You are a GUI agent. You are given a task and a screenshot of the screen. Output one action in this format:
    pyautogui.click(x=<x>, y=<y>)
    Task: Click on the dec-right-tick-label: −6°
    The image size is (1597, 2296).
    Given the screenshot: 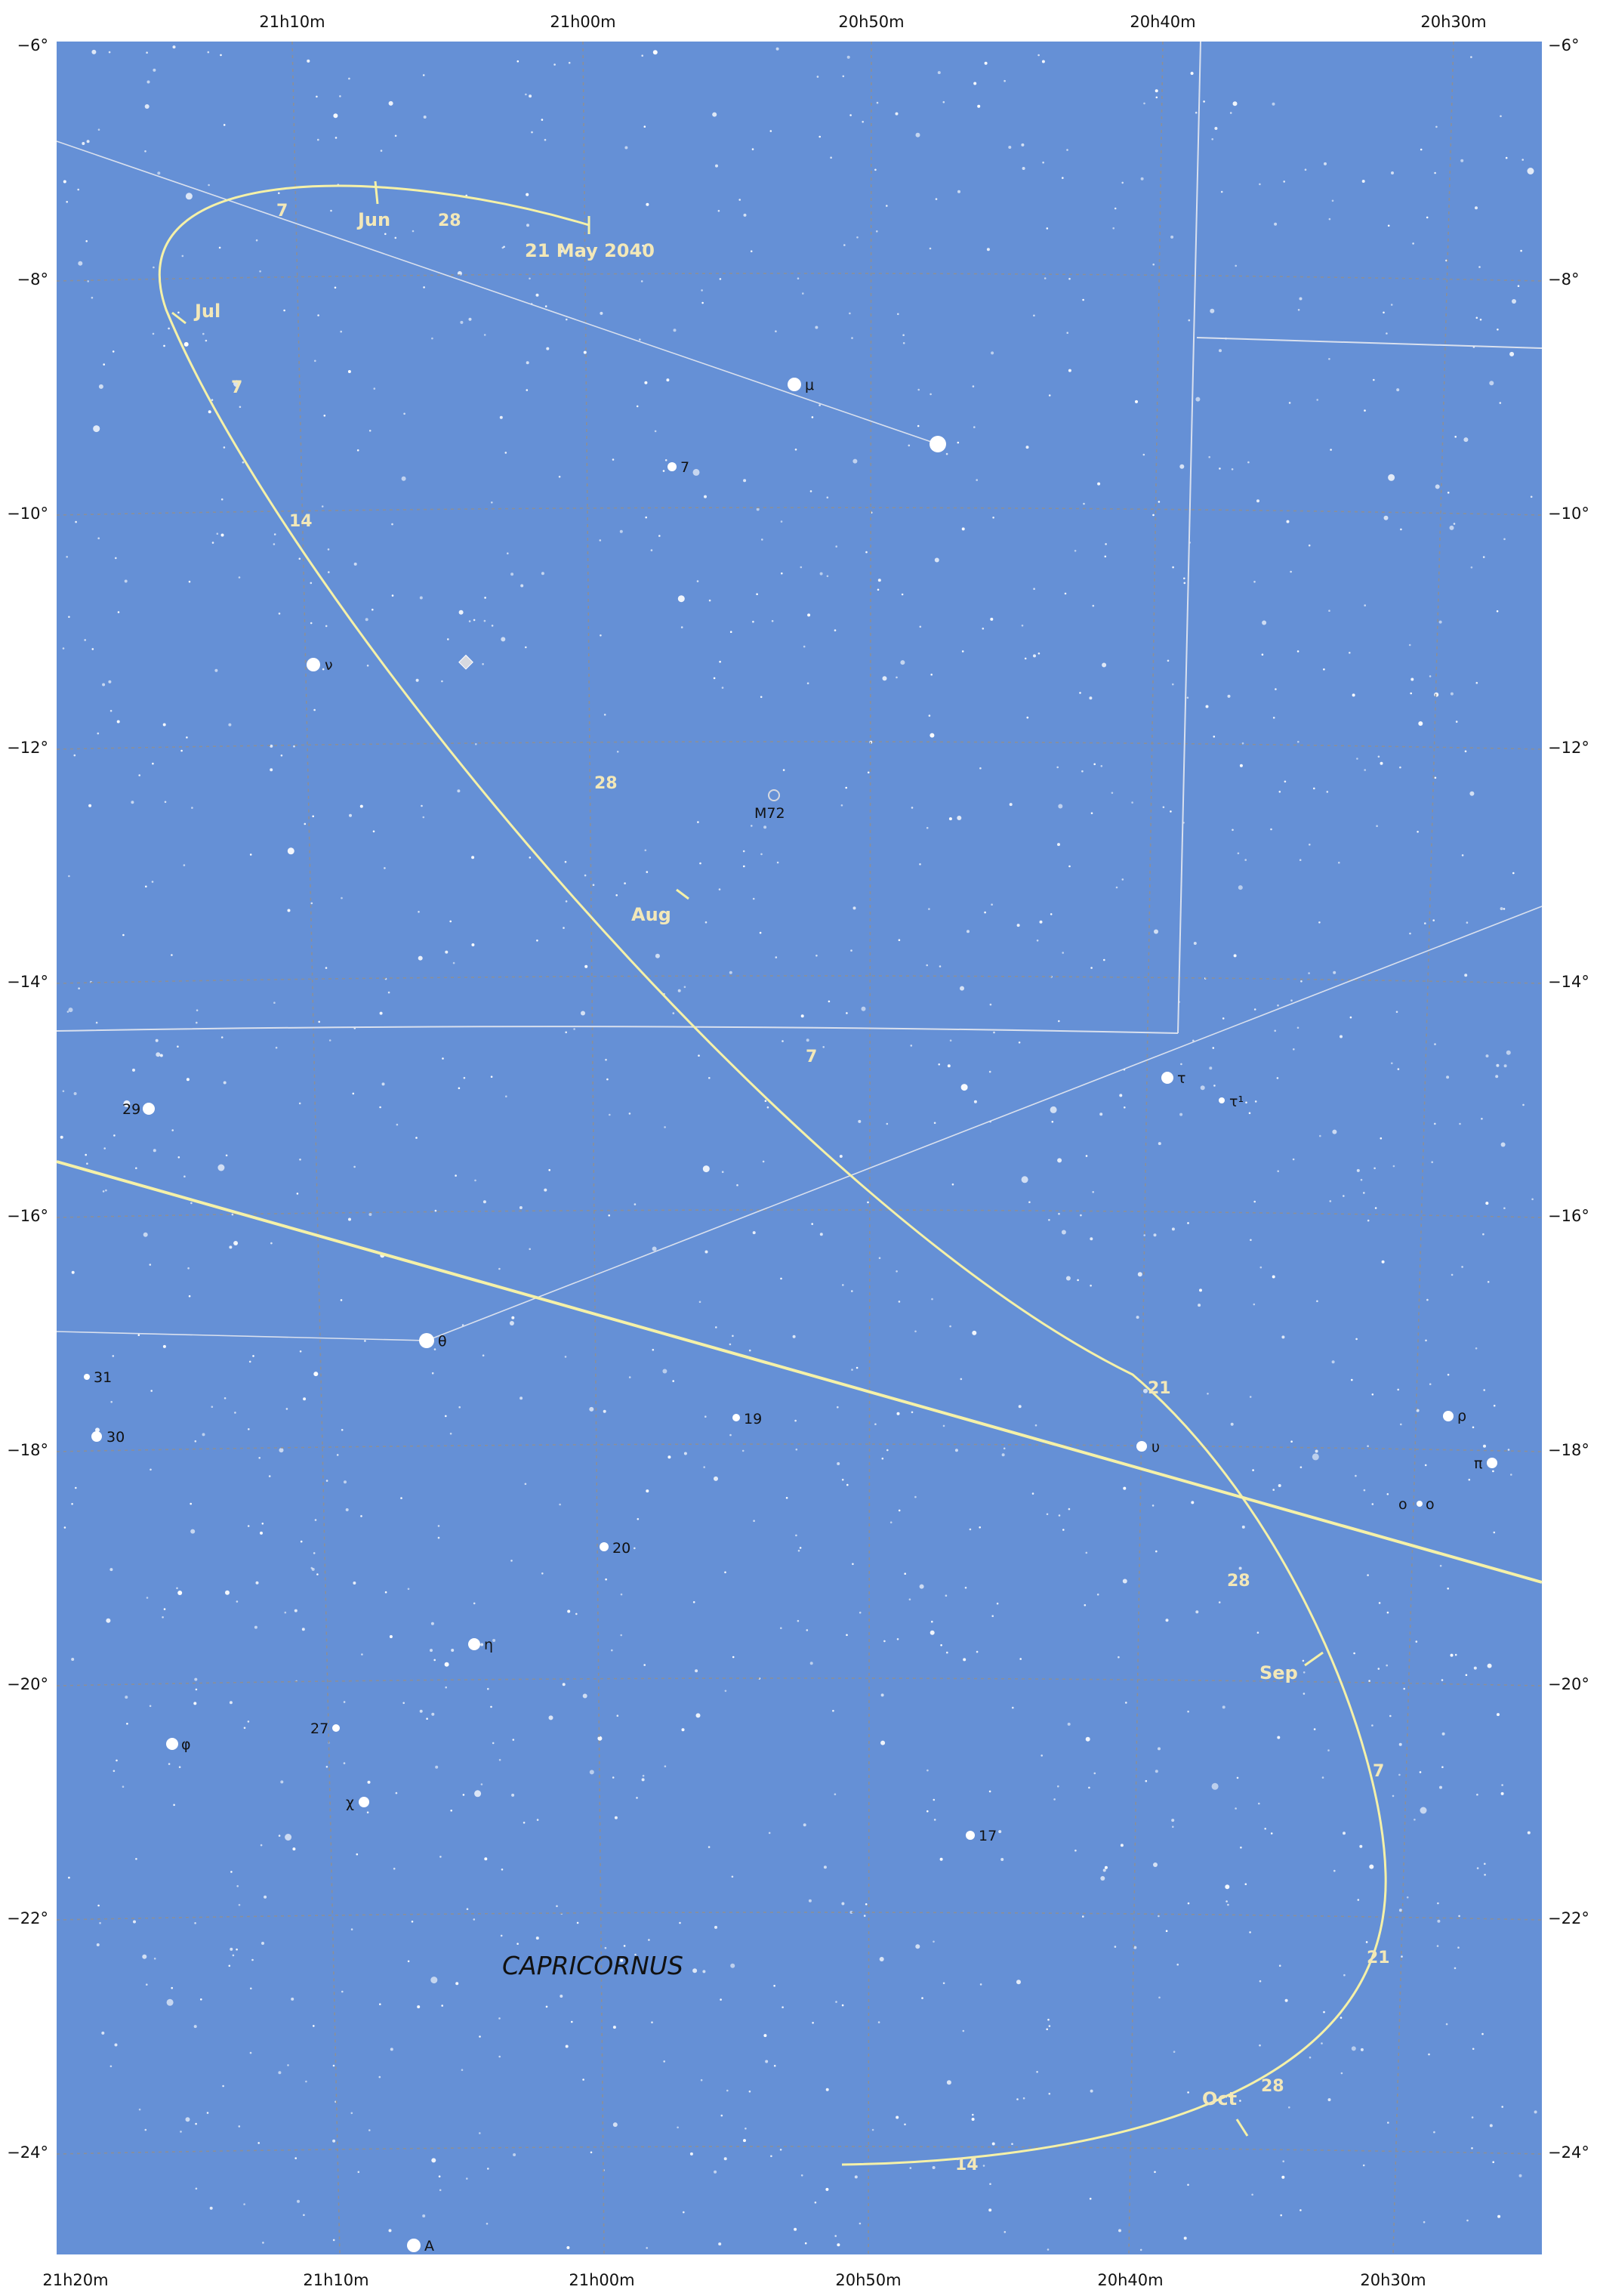 What is the action you would take?
    pyautogui.click(x=1563, y=45)
    